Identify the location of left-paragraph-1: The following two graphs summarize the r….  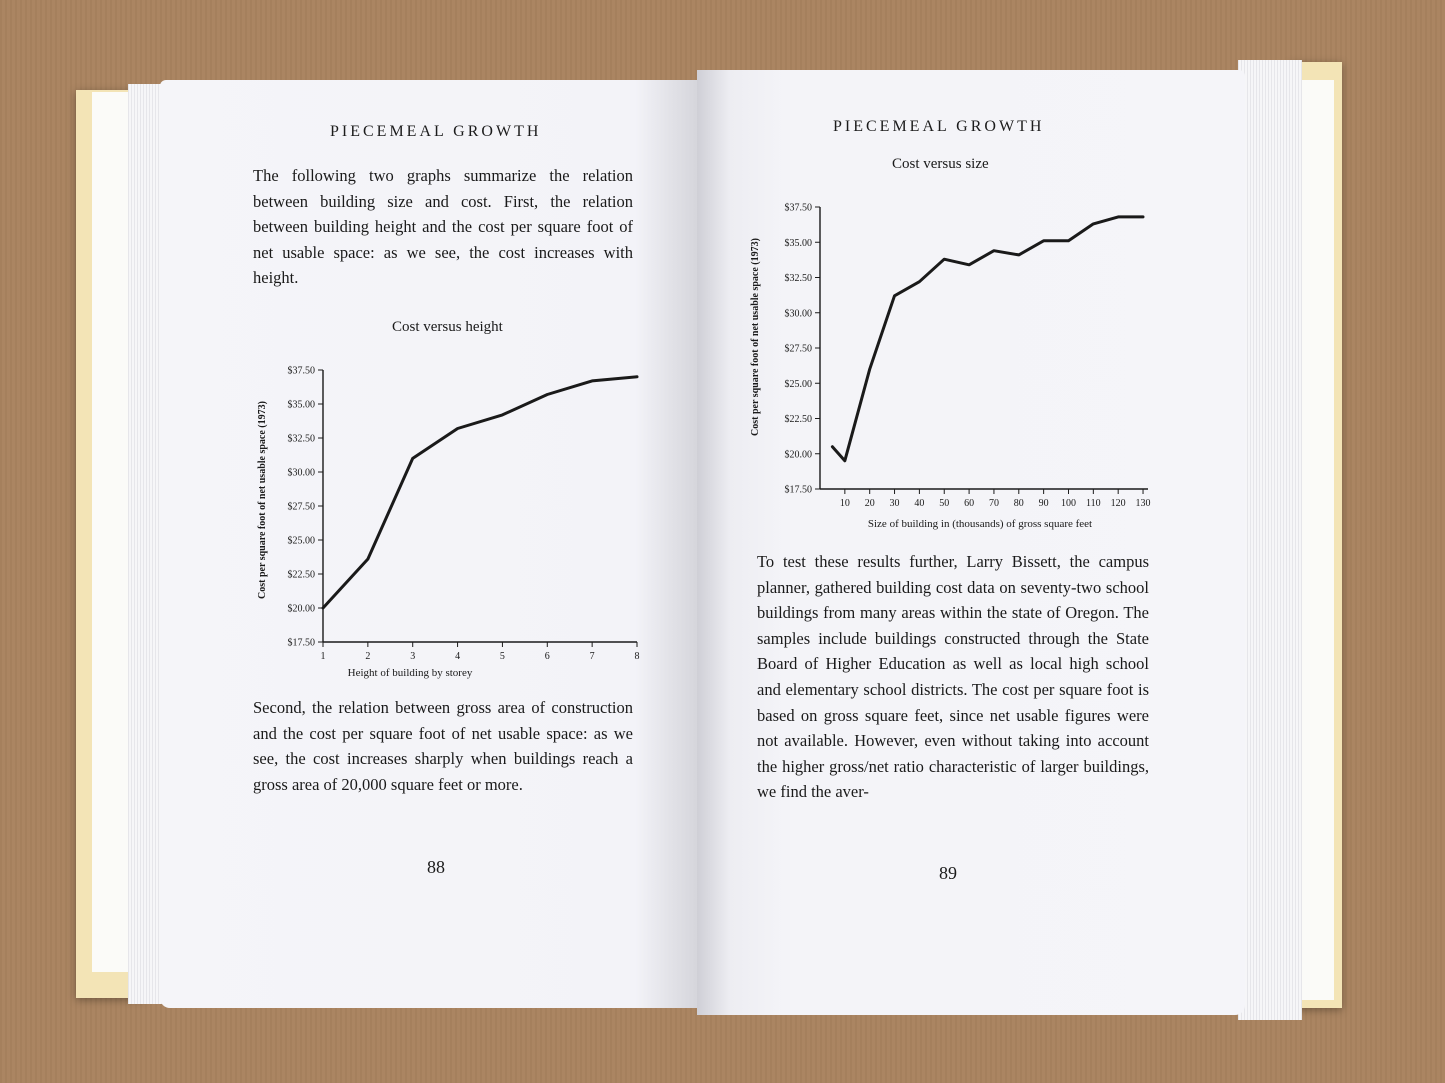
(443, 227).